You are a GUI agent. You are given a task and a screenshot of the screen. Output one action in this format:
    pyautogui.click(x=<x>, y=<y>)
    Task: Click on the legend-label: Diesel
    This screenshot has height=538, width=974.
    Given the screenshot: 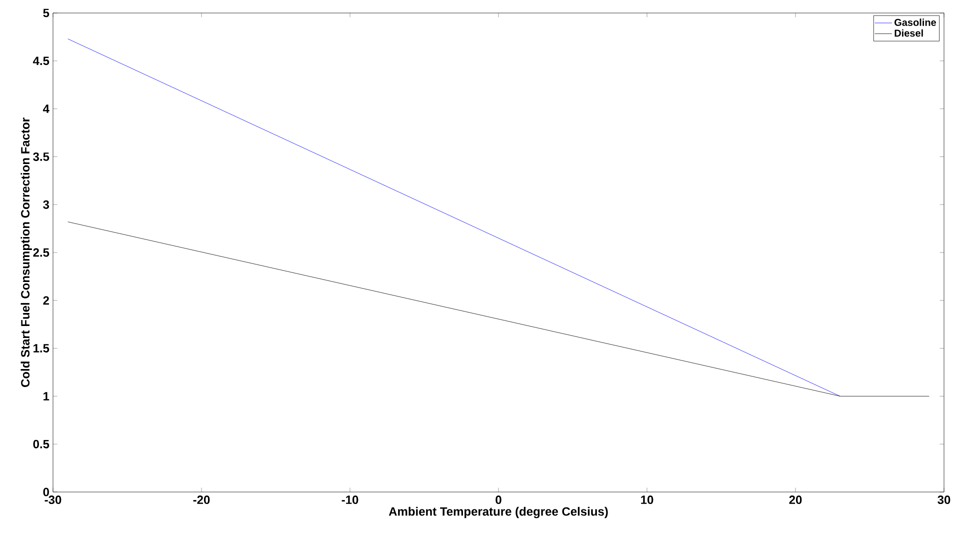 What is the action you would take?
    pyautogui.click(x=908, y=33)
    